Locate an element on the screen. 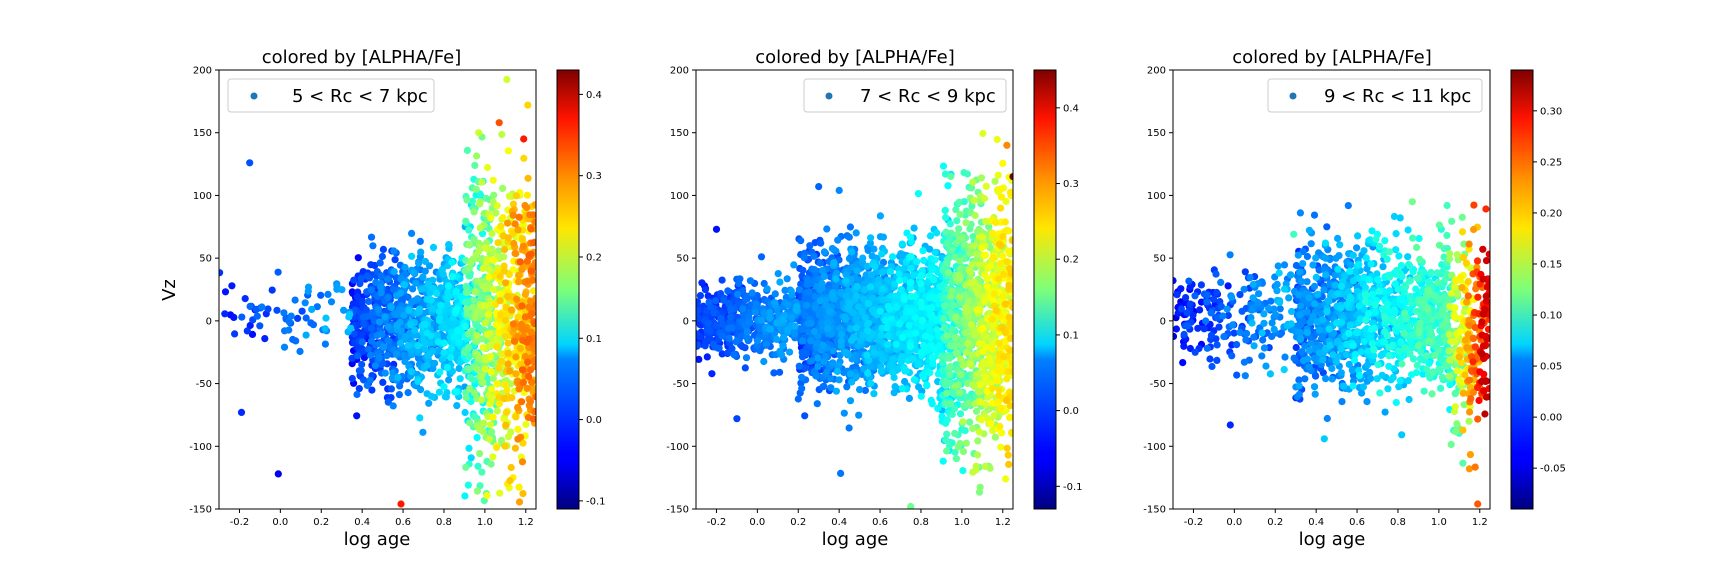 This screenshot has height=576, width=1728. x-axis-label: log age is located at coordinates (377, 539).